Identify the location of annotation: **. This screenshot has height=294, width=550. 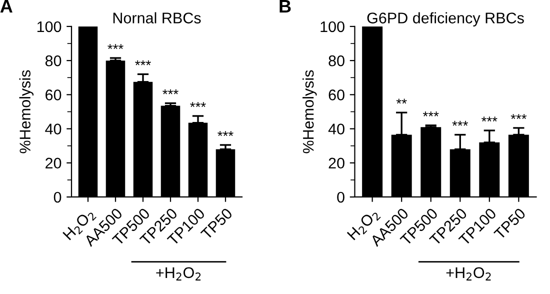
(401, 101).